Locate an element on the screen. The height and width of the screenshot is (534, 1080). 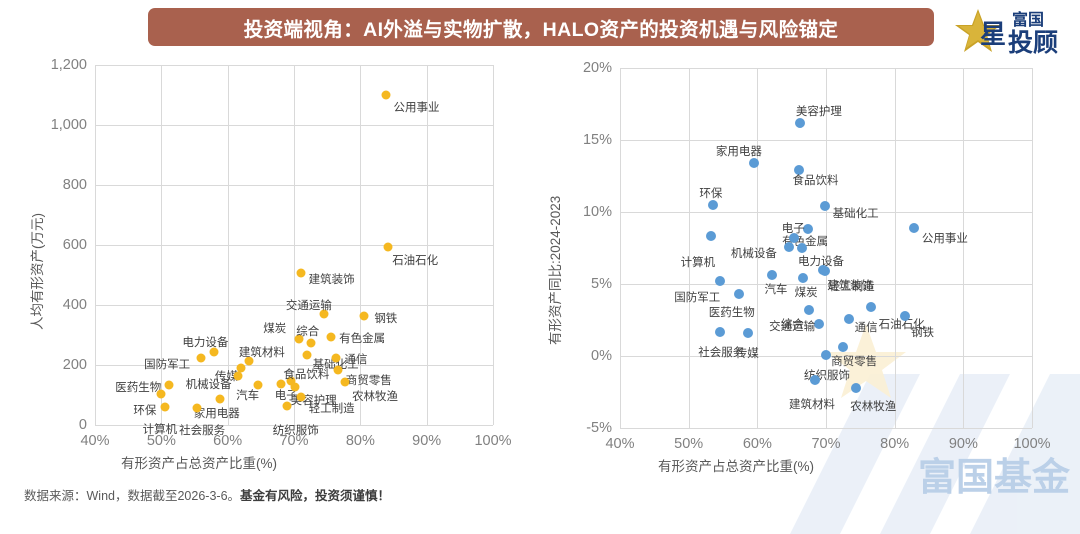
logo-line2: 投顾 is located at coordinates (1033, 42).